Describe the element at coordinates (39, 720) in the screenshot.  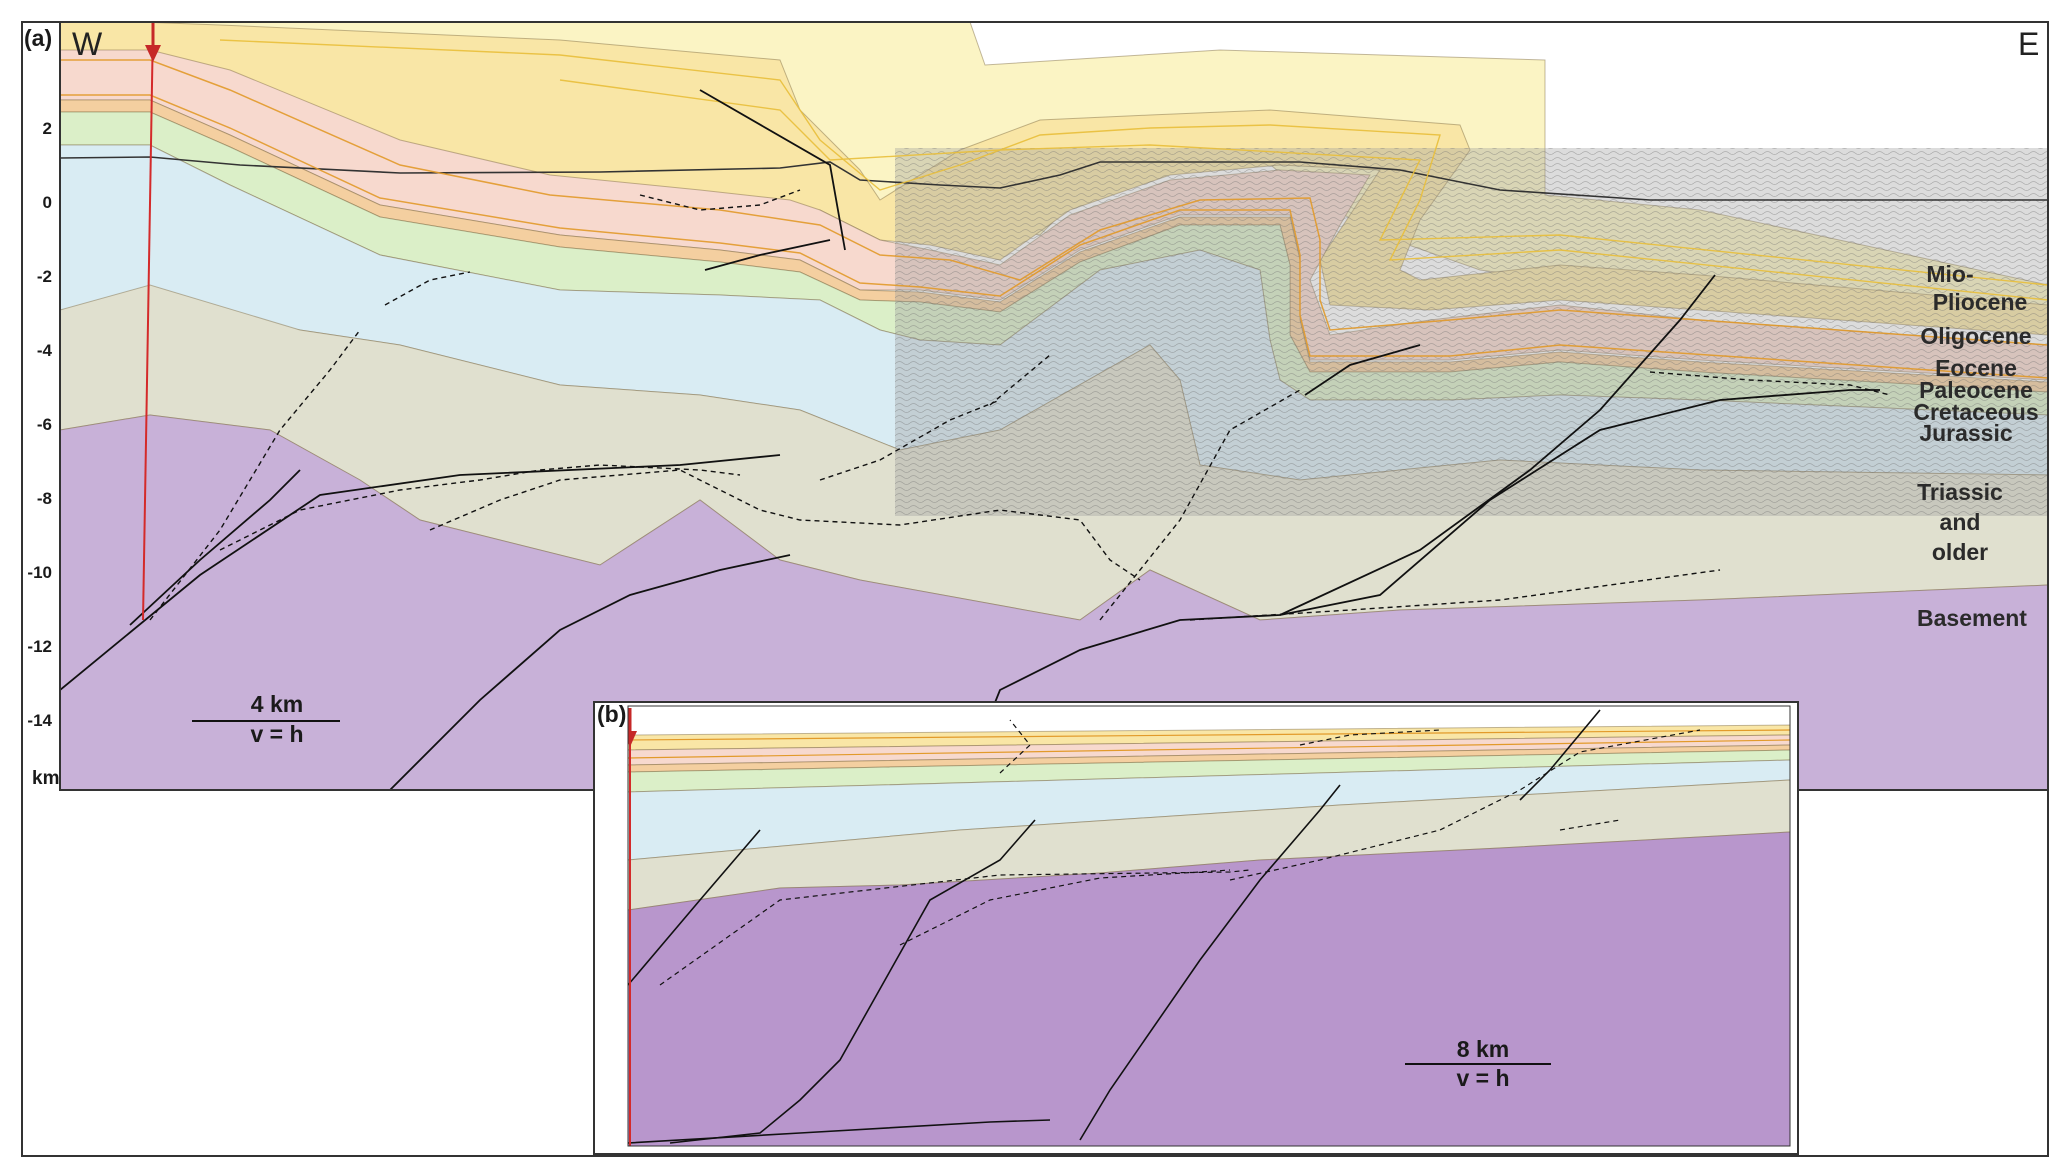
I see `depth-tick: -14` at that location.